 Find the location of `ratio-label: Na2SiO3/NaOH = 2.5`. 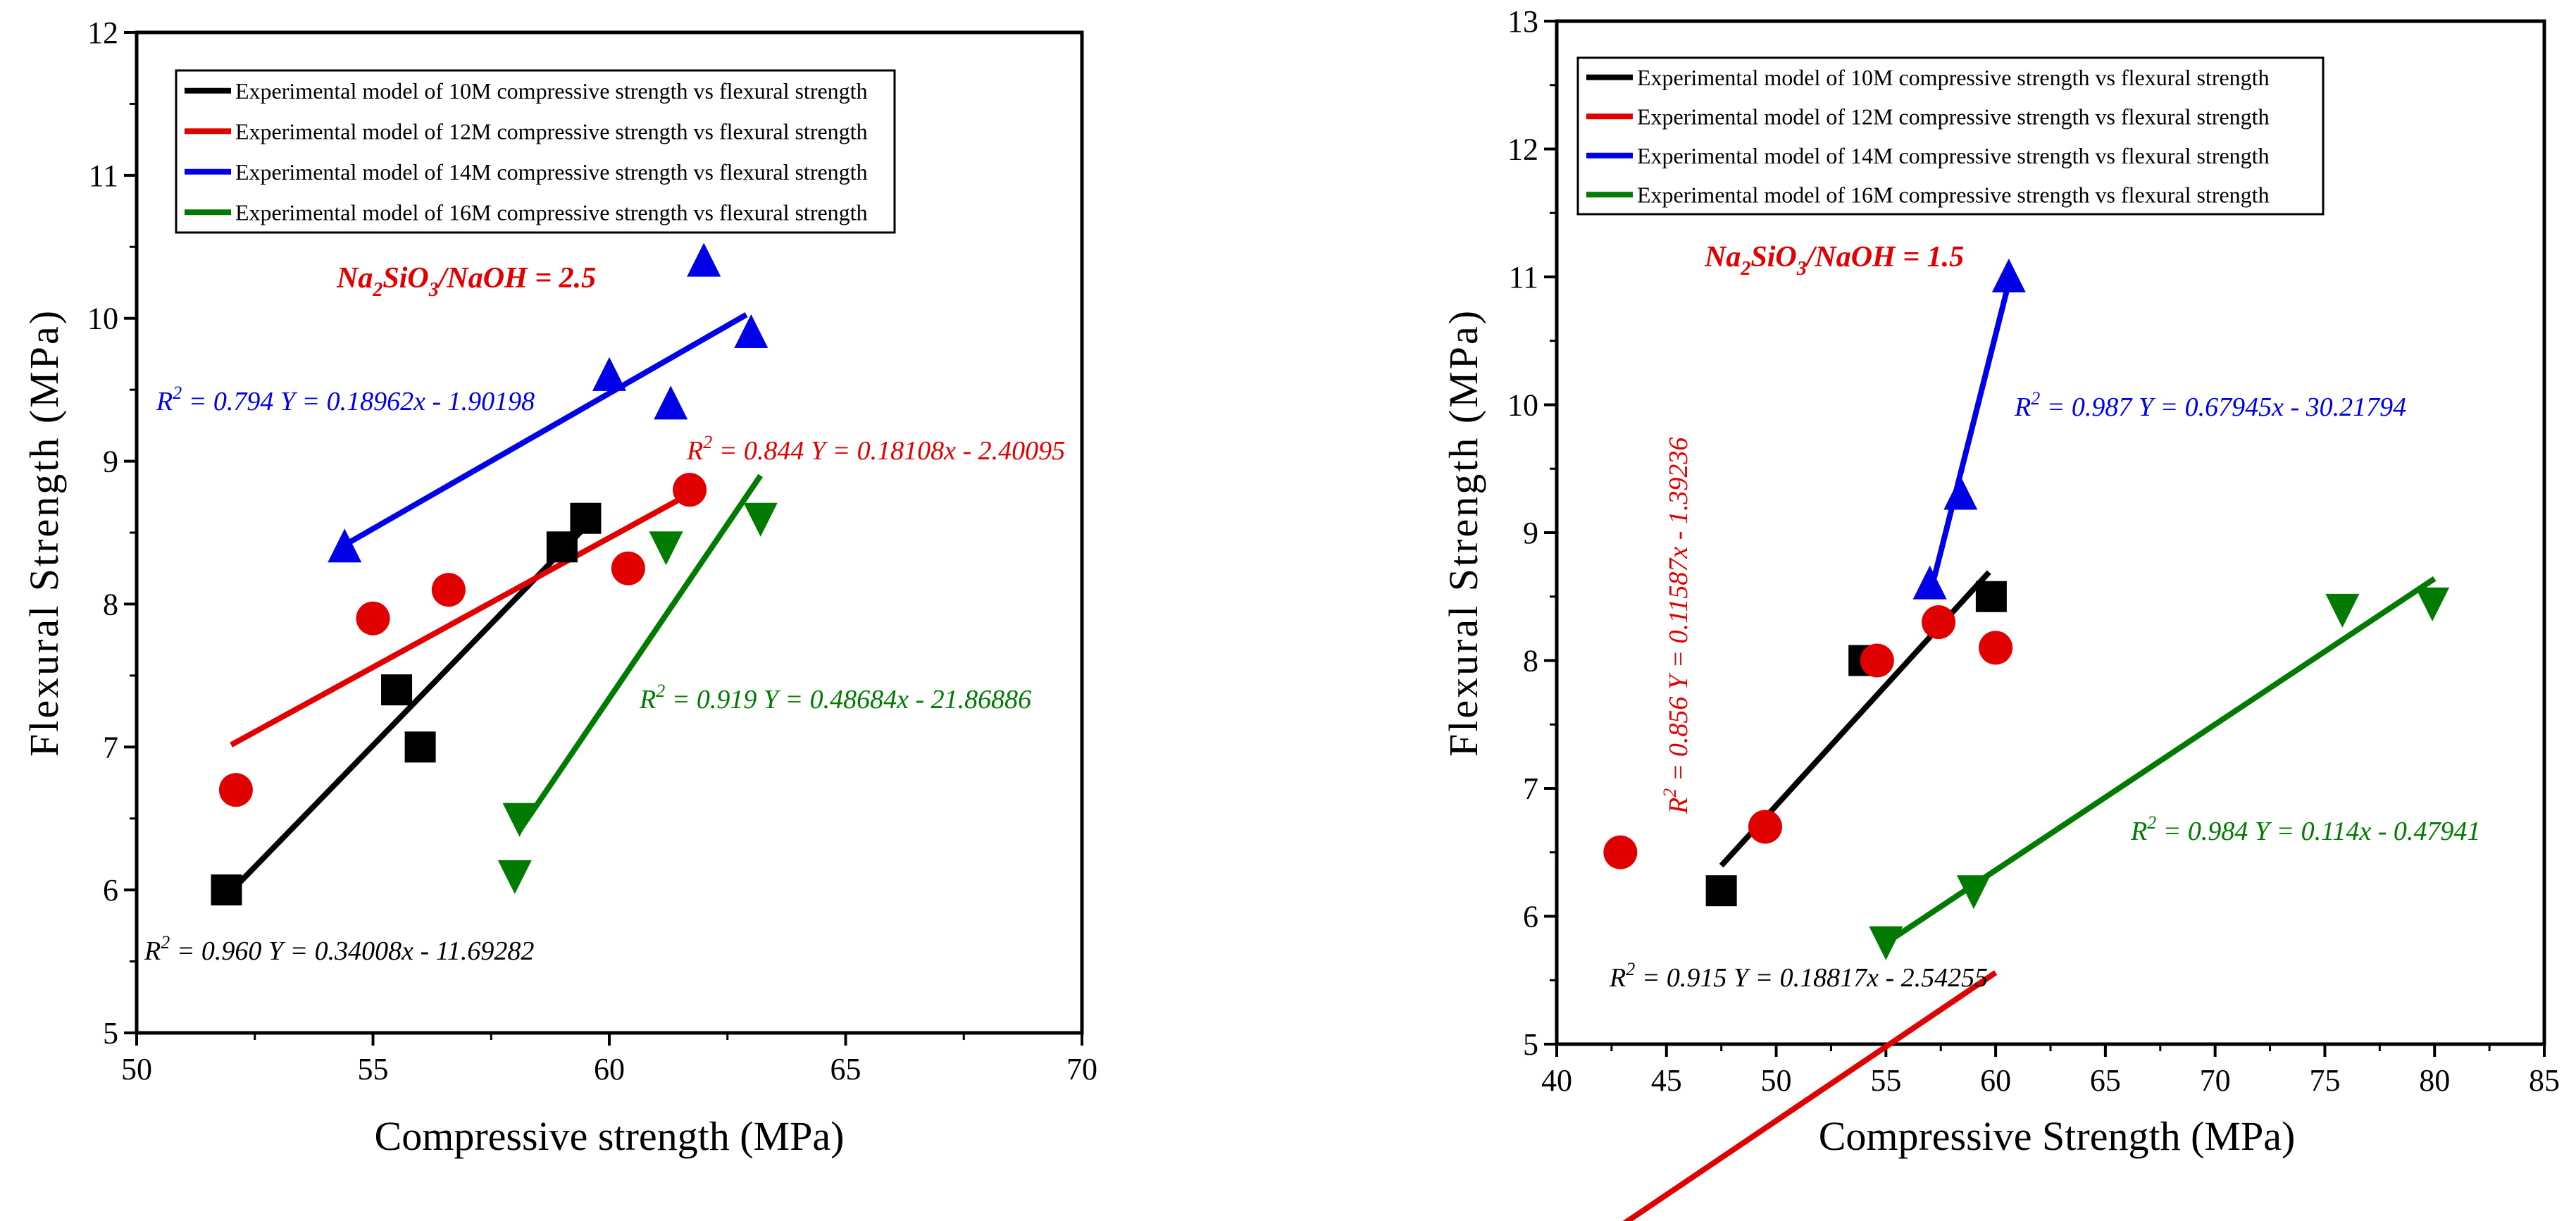

ratio-label: Na2SiO3/NaOH = 2.5 is located at coordinates (466, 281).